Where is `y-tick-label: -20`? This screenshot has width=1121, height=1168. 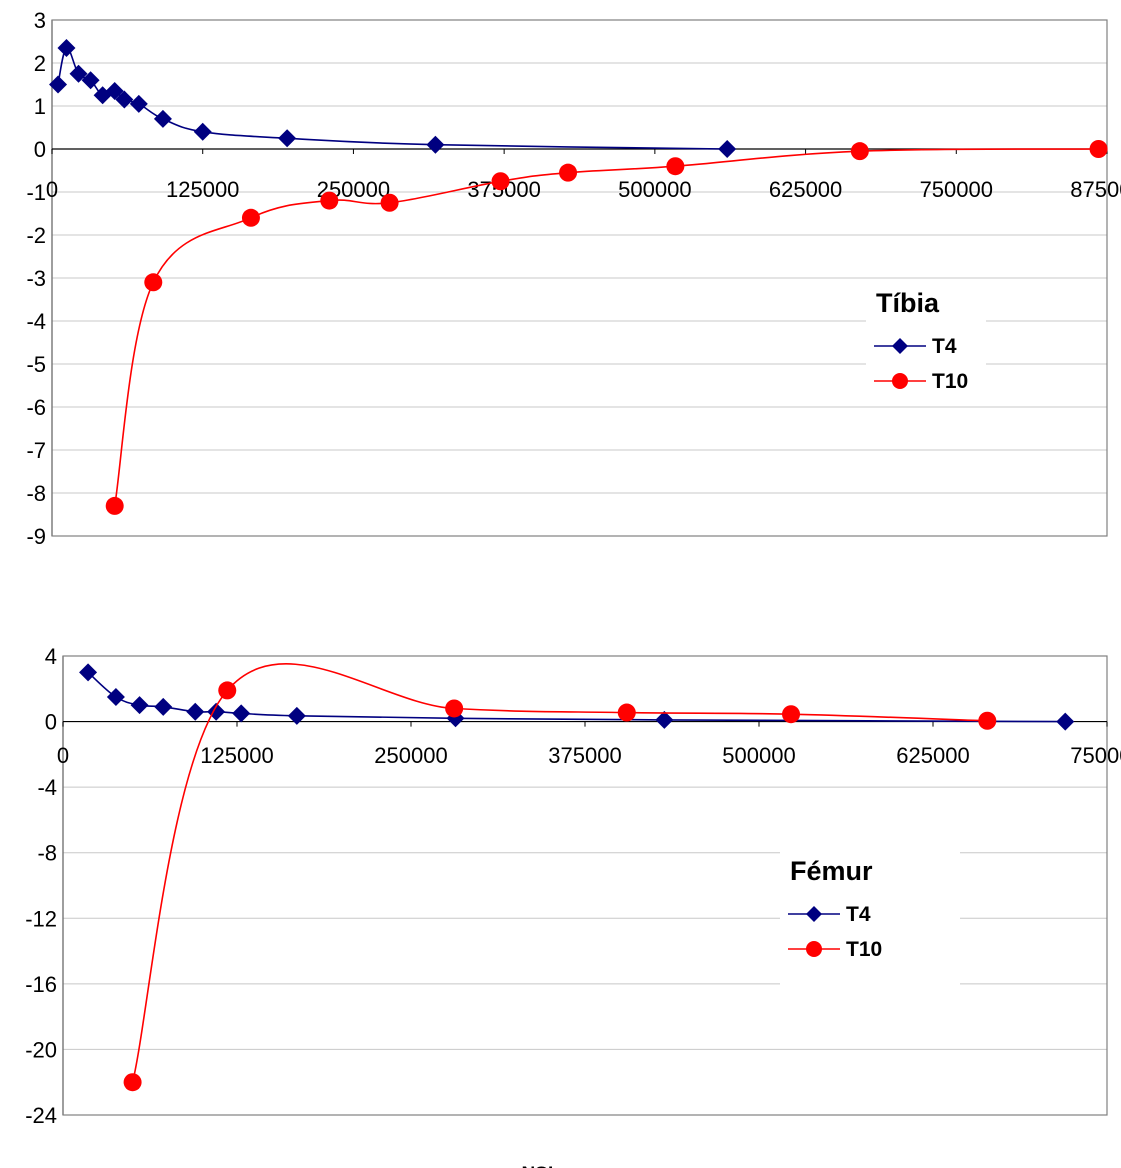 y-tick-label: -20 is located at coordinates (41, 1049).